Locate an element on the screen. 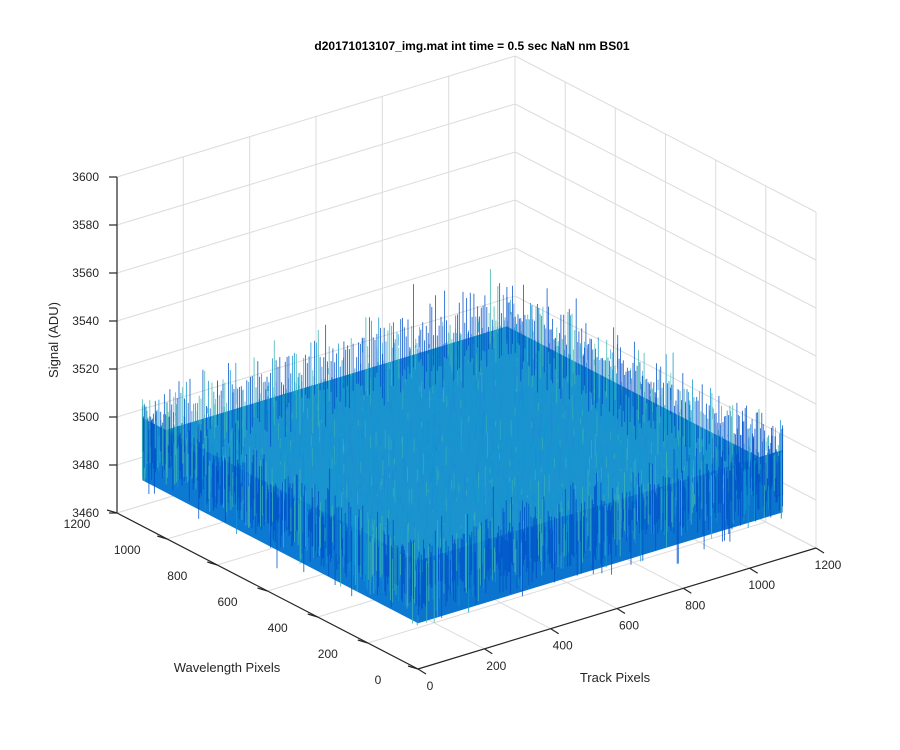 The image size is (900, 750). y-tick-label: 800 is located at coordinates (177, 576).